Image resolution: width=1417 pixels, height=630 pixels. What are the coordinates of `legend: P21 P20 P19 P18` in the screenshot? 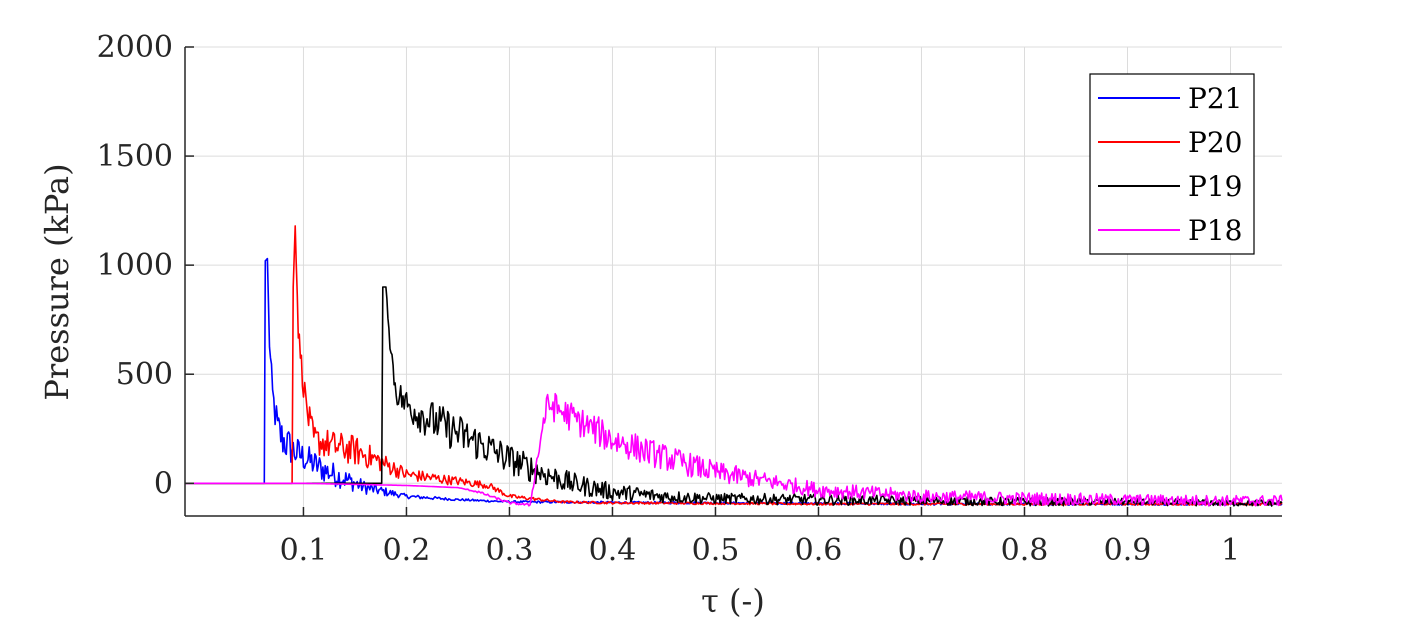 It's located at (1172, 164).